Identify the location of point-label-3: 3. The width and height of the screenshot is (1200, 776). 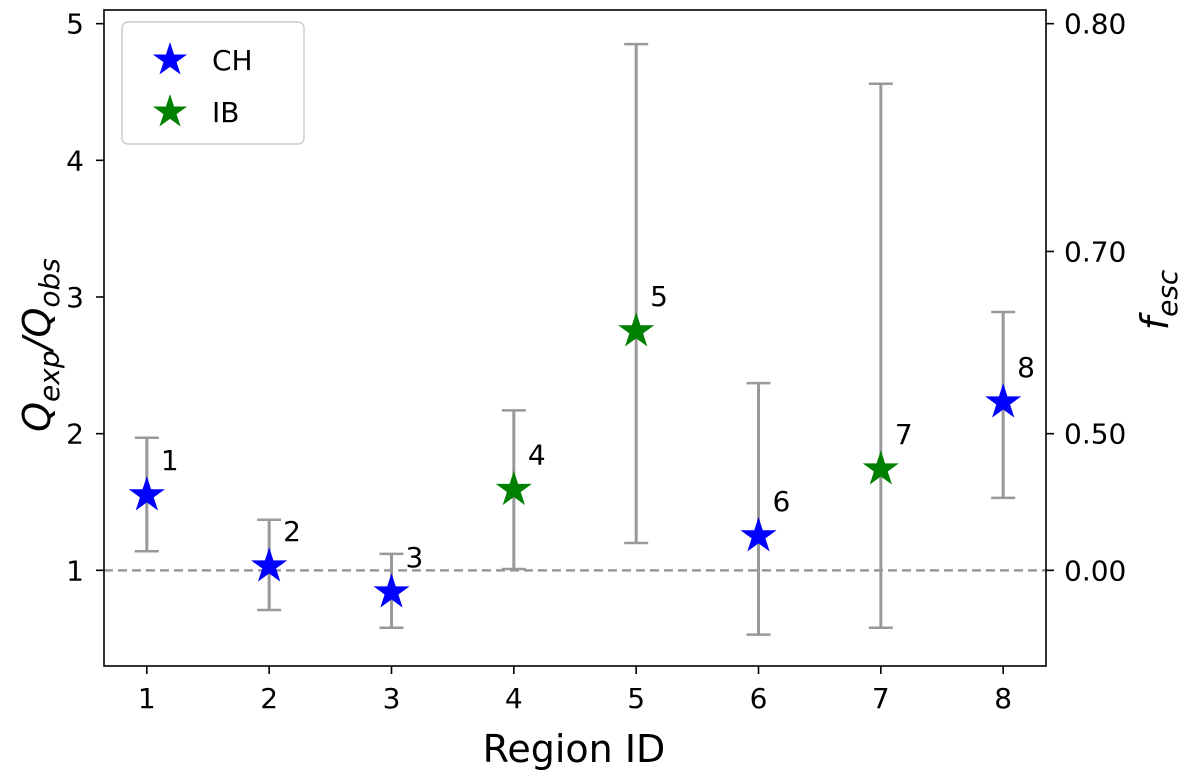
(414, 557).